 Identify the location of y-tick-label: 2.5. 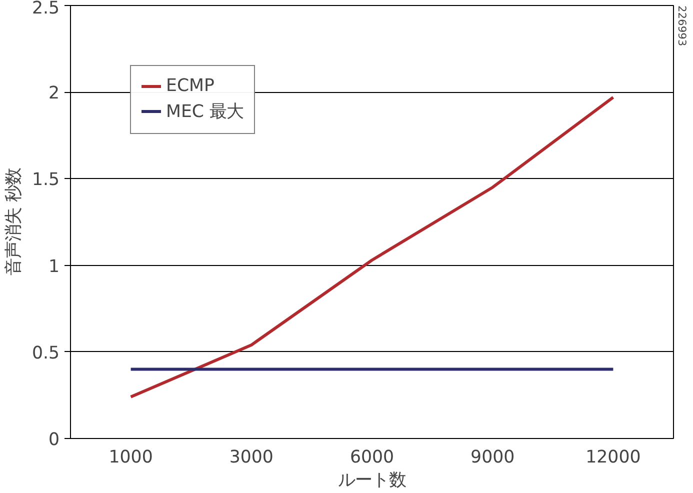
(46, 9).